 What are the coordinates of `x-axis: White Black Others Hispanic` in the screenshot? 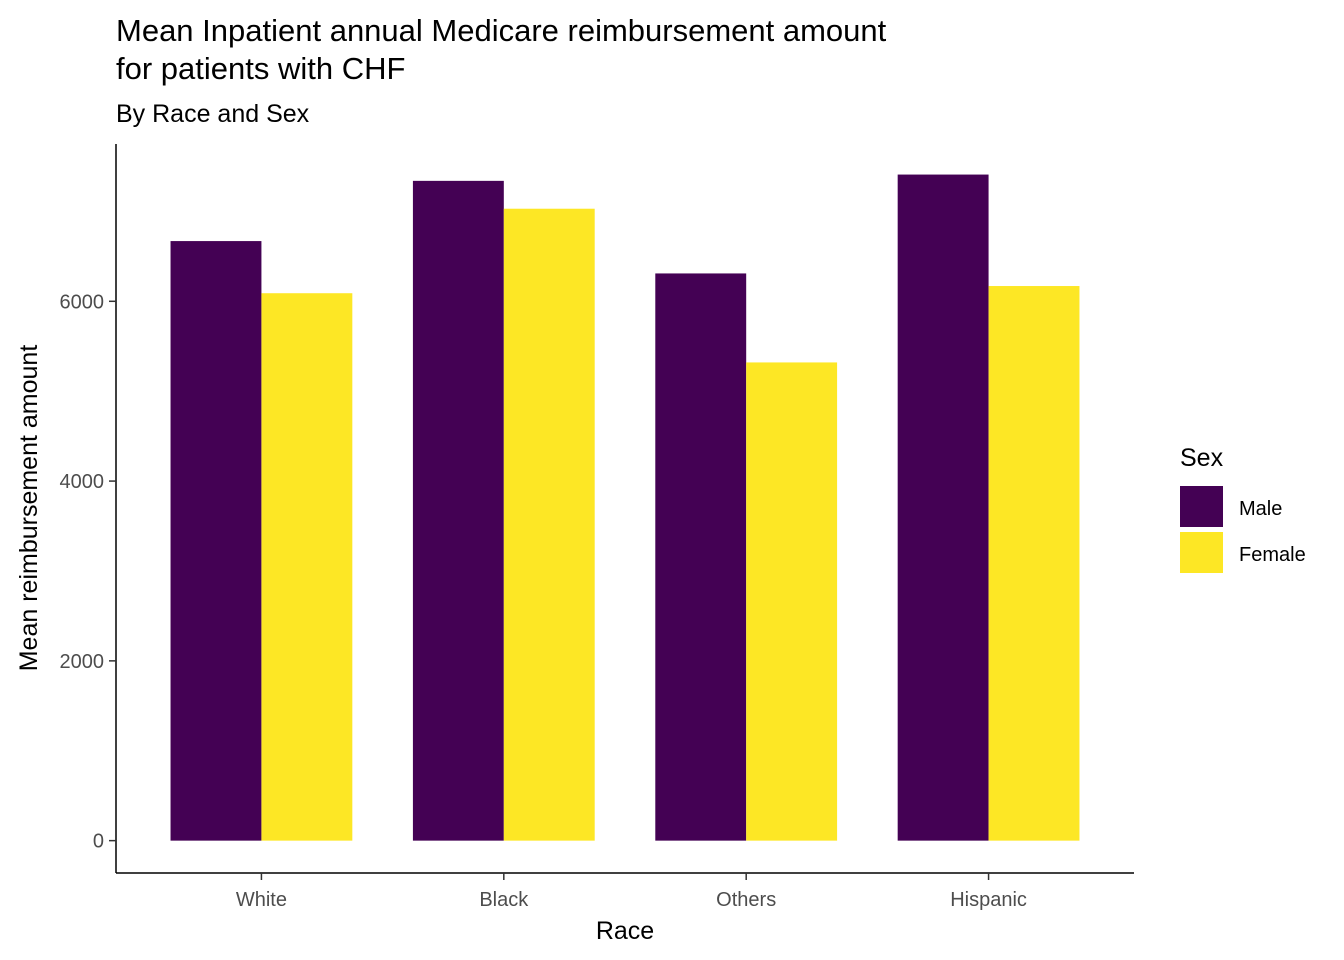 It's located at (625, 891).